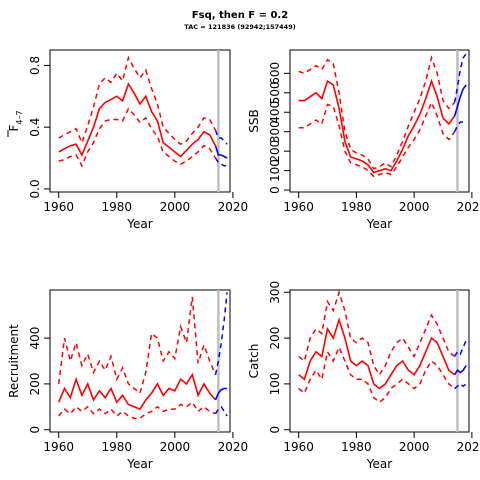 This screenshot has height=480, width=480. What do you see at coordinates (460, 127) in the screenshot?
I see `series-proj-lower-ssb` at bounding box center [460, 127].